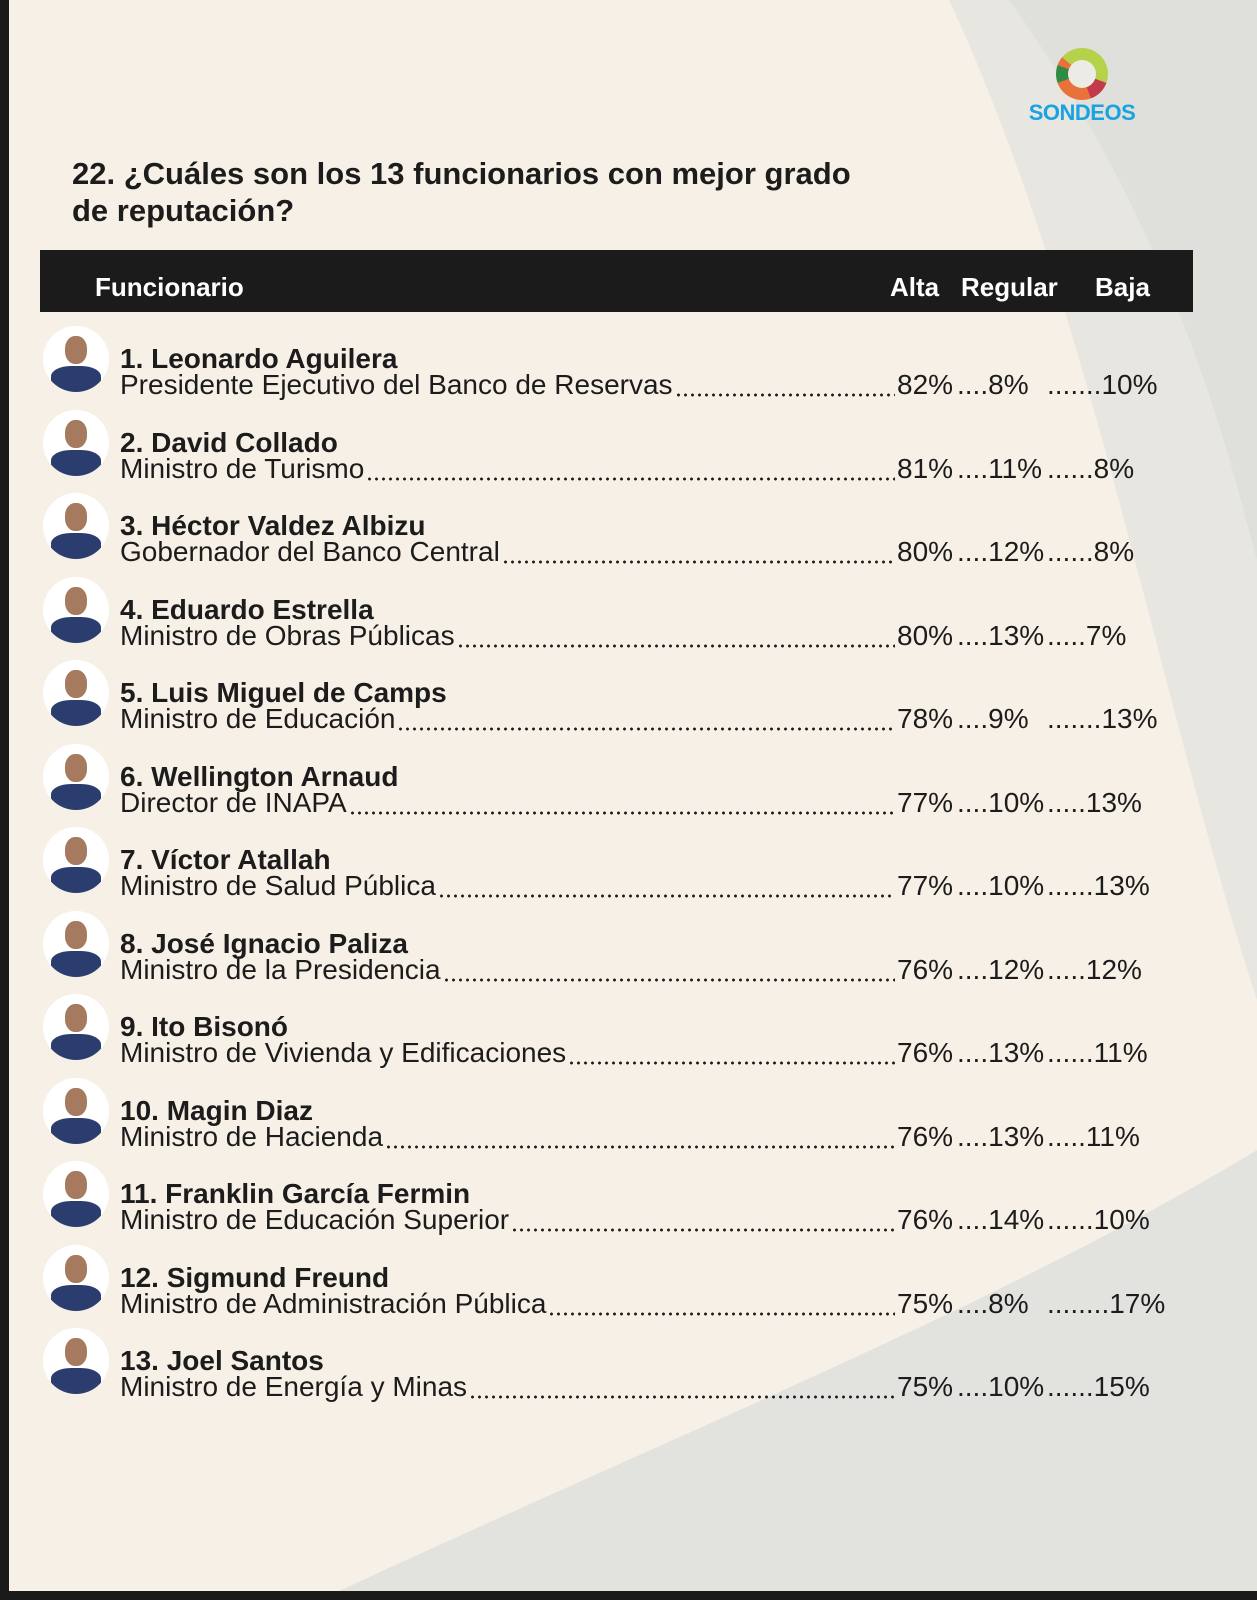  What do you see at coordinates (258, 718) in the screenshot?
I see `official-role: Ministro de Educación` at bounding box center [258, 718].